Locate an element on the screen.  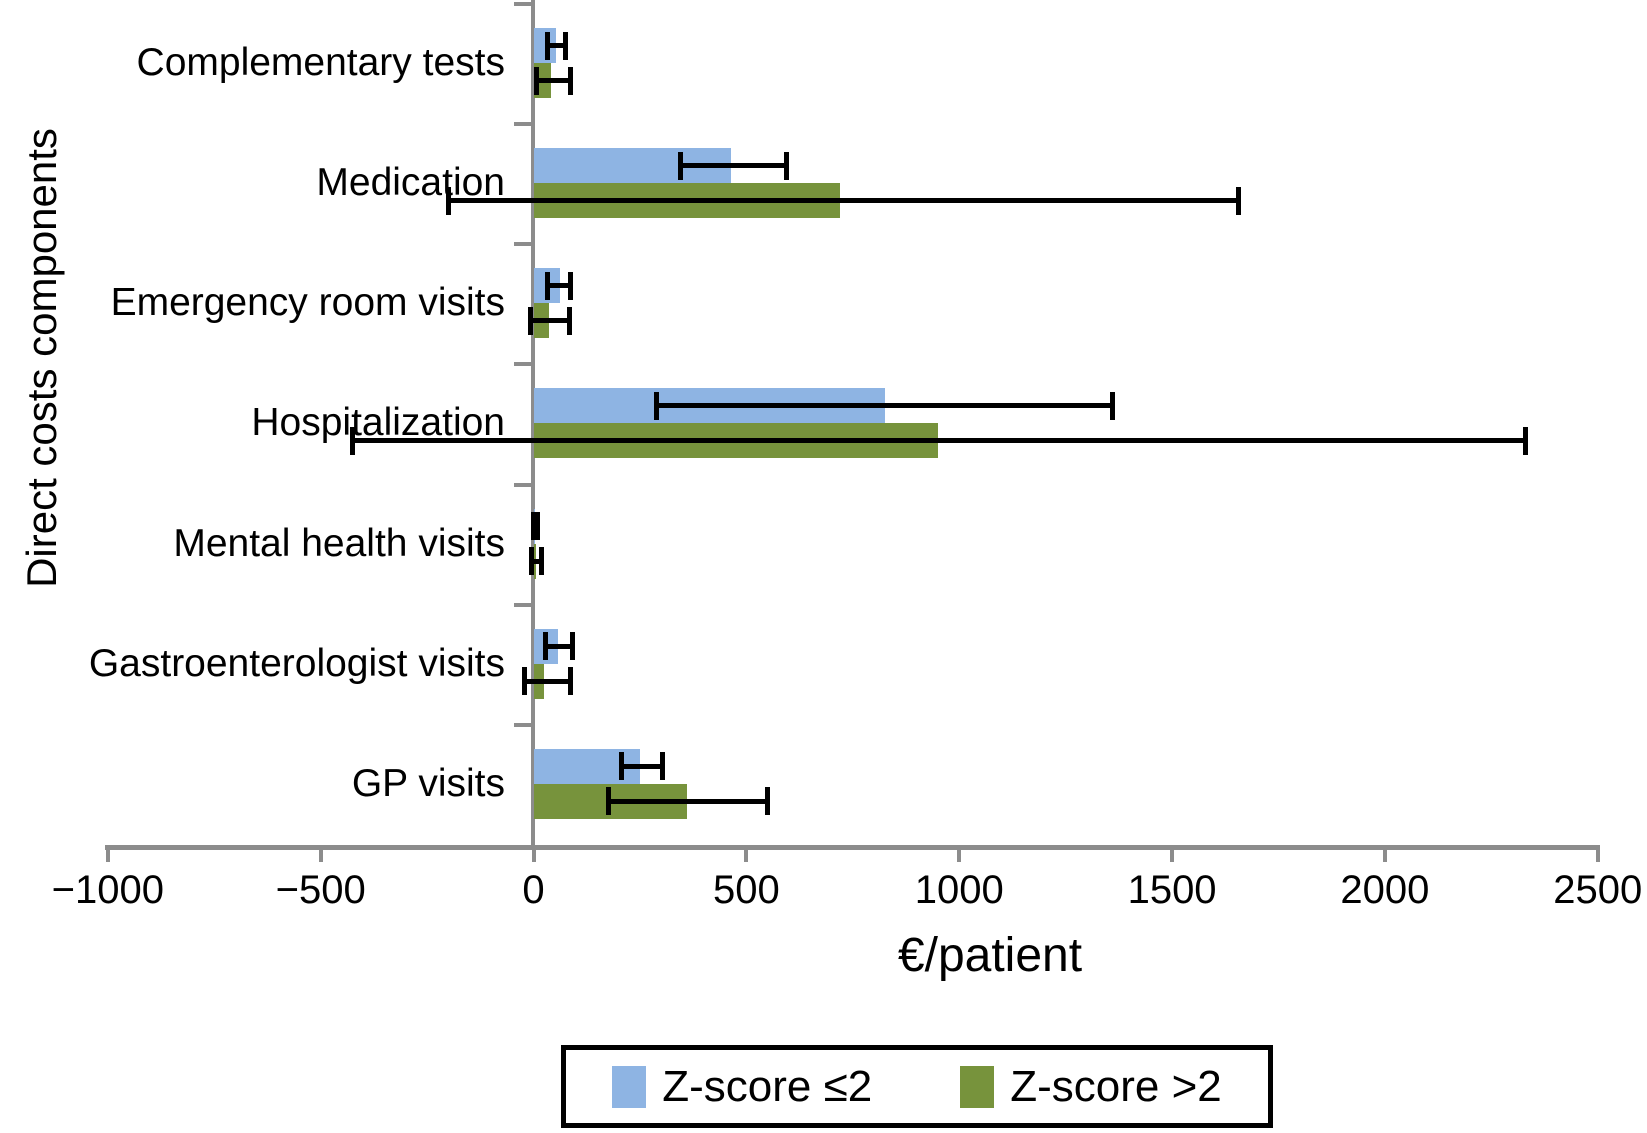
category-label: Hospitalization is located at coordinates (378, 423).